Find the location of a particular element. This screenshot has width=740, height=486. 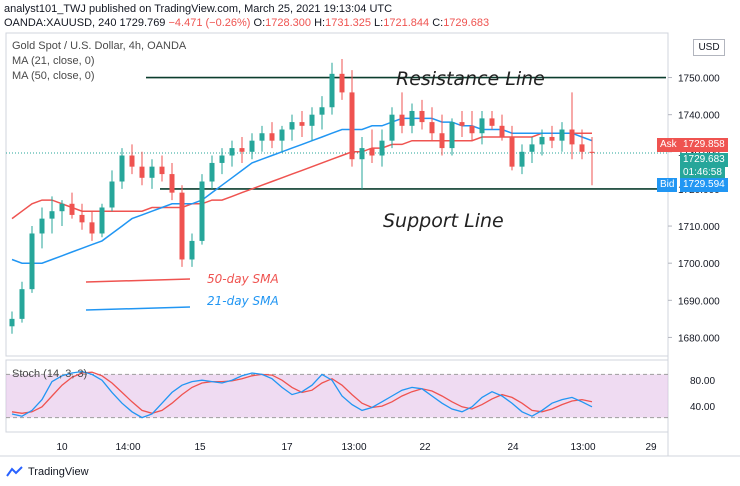

tradingview-icon is located at coordinates (14, 471).